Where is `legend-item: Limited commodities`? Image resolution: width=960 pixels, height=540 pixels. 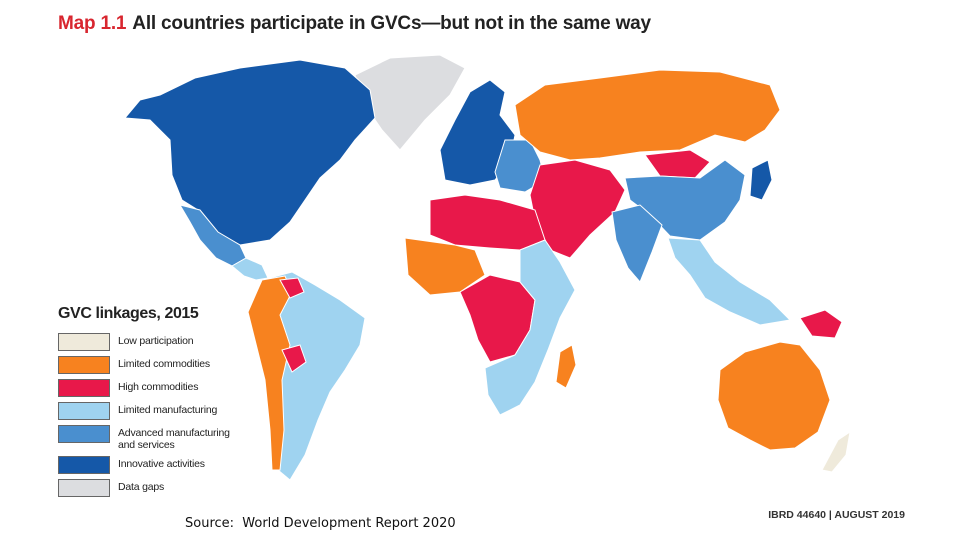 legend-item: Limited commodities is located at coordinates (158, 365).